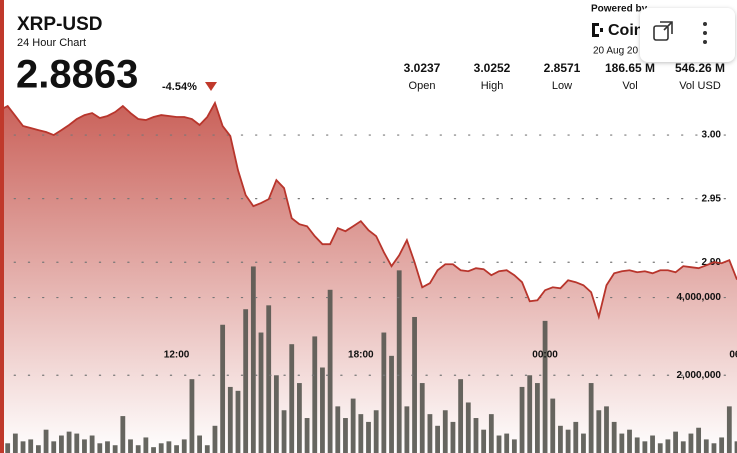  What do you see at coordinates (700, 86) in the screenshot?
I see `stat-label: Vol USD` at bounding box center [700, 86].